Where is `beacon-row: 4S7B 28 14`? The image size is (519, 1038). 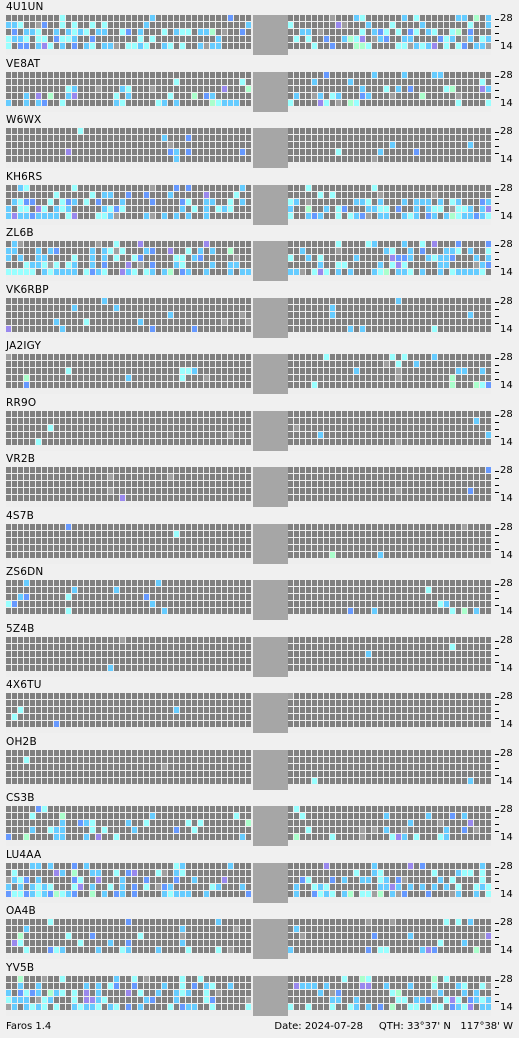
beacon-row: 4S7B 28 14 is located at coordinates (259, 537).